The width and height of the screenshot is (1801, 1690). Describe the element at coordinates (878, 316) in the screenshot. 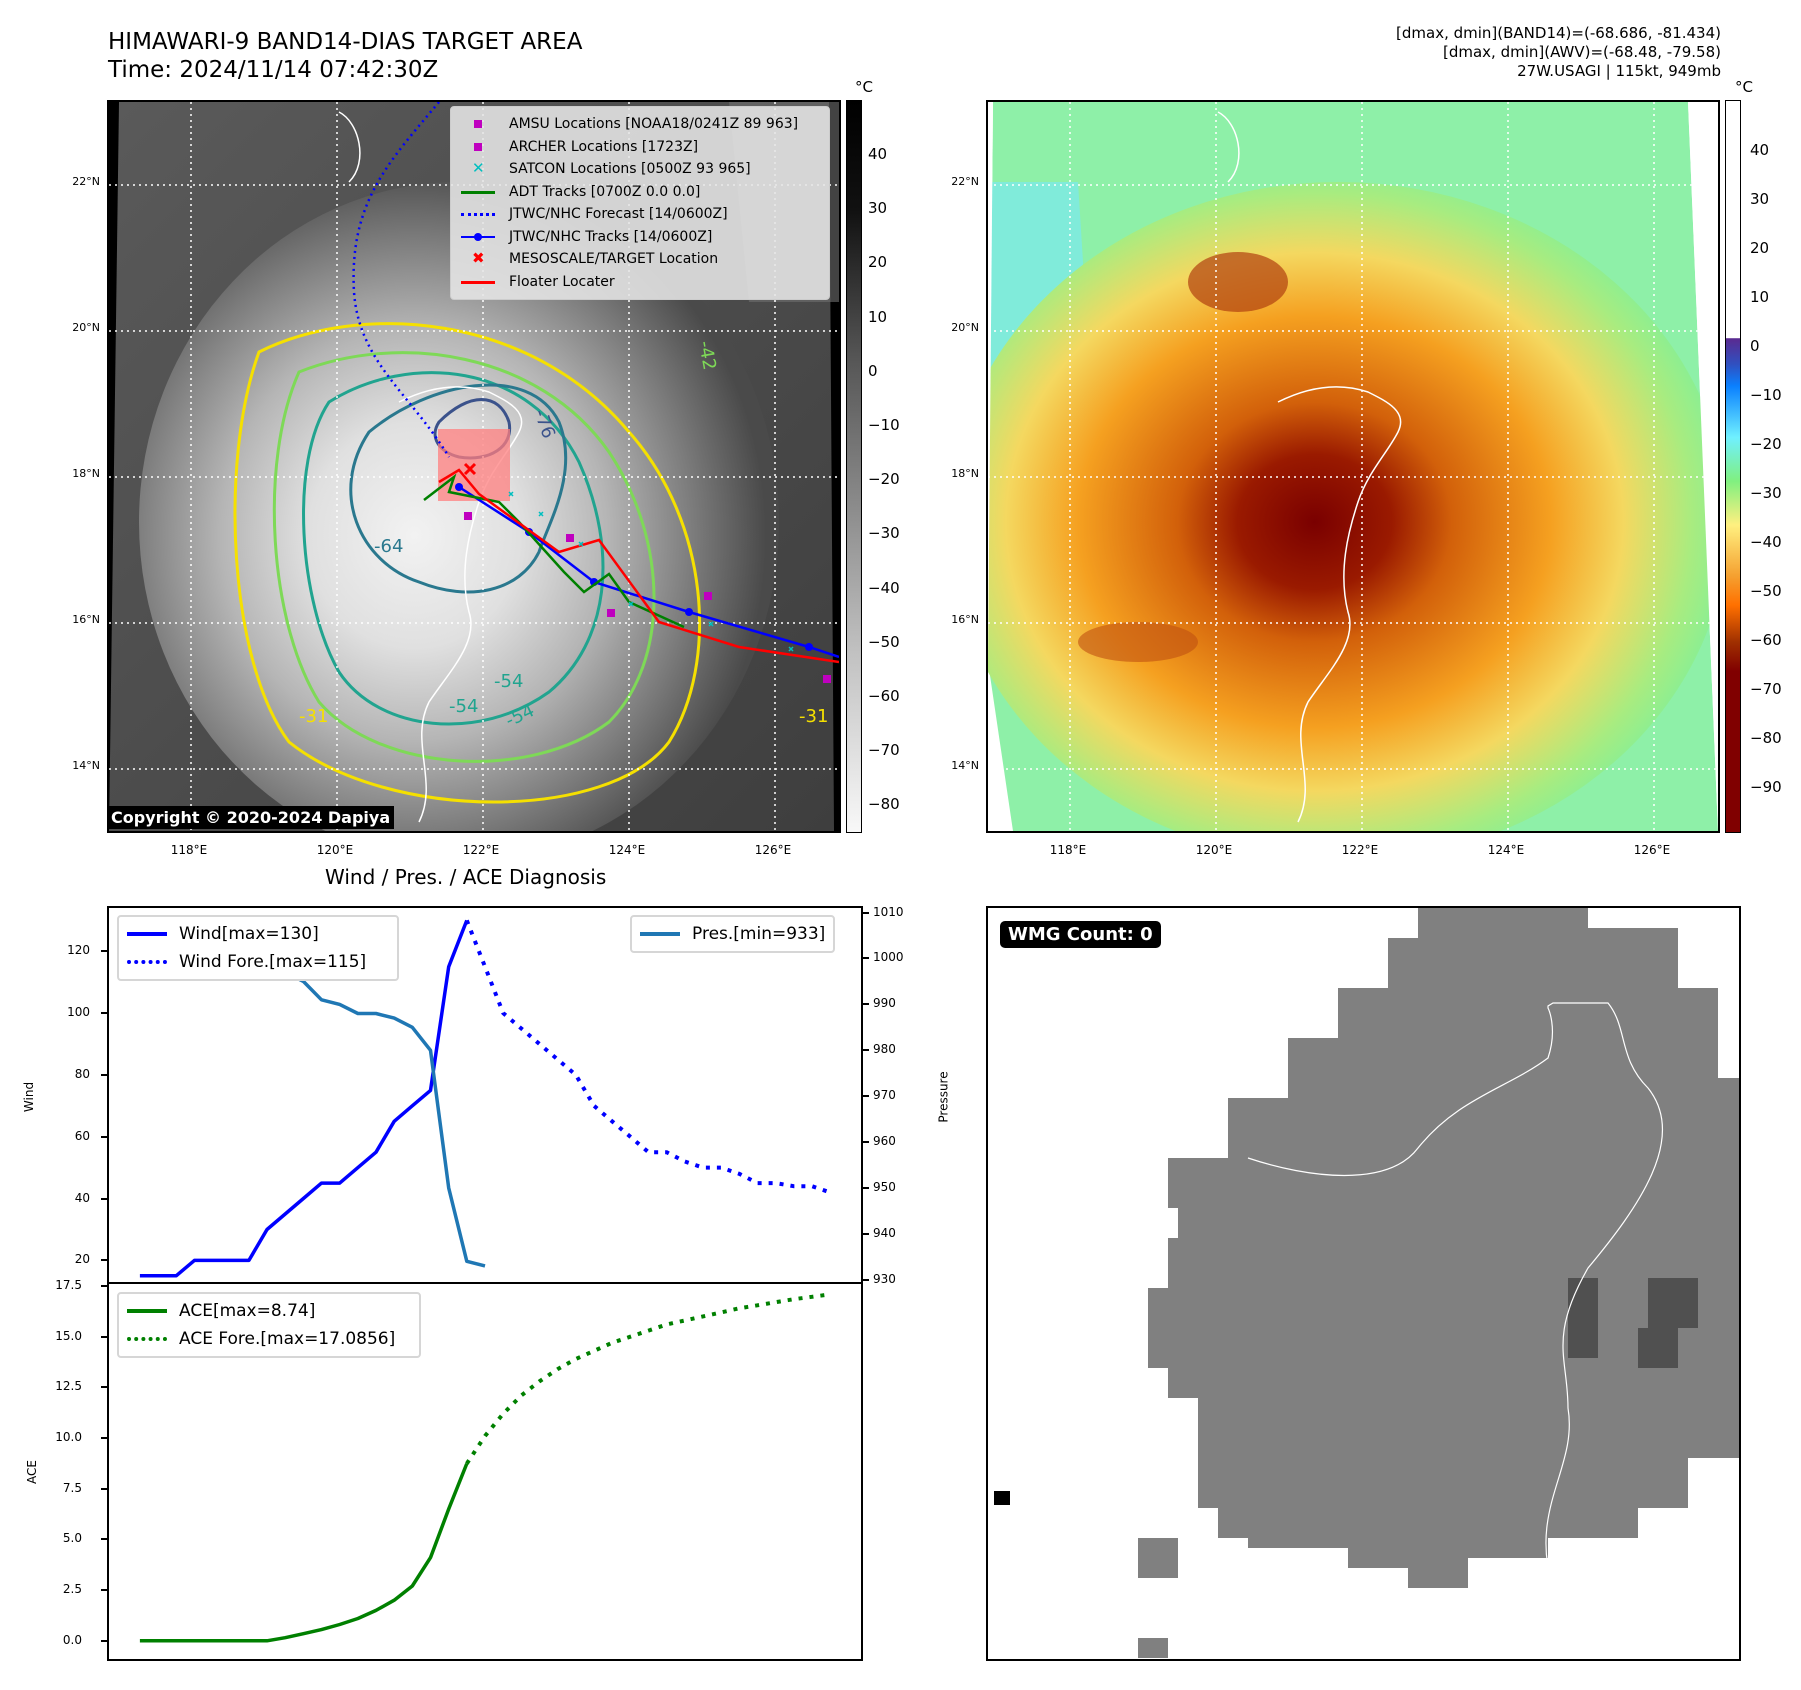

I see `colorbar-tick-label: 10` at that location.